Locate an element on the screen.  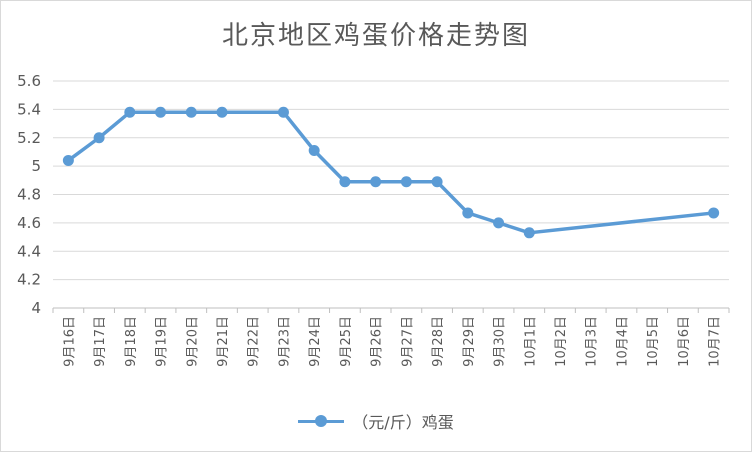
y-tick-label: 4.8 is located at coordinates (29, 195).